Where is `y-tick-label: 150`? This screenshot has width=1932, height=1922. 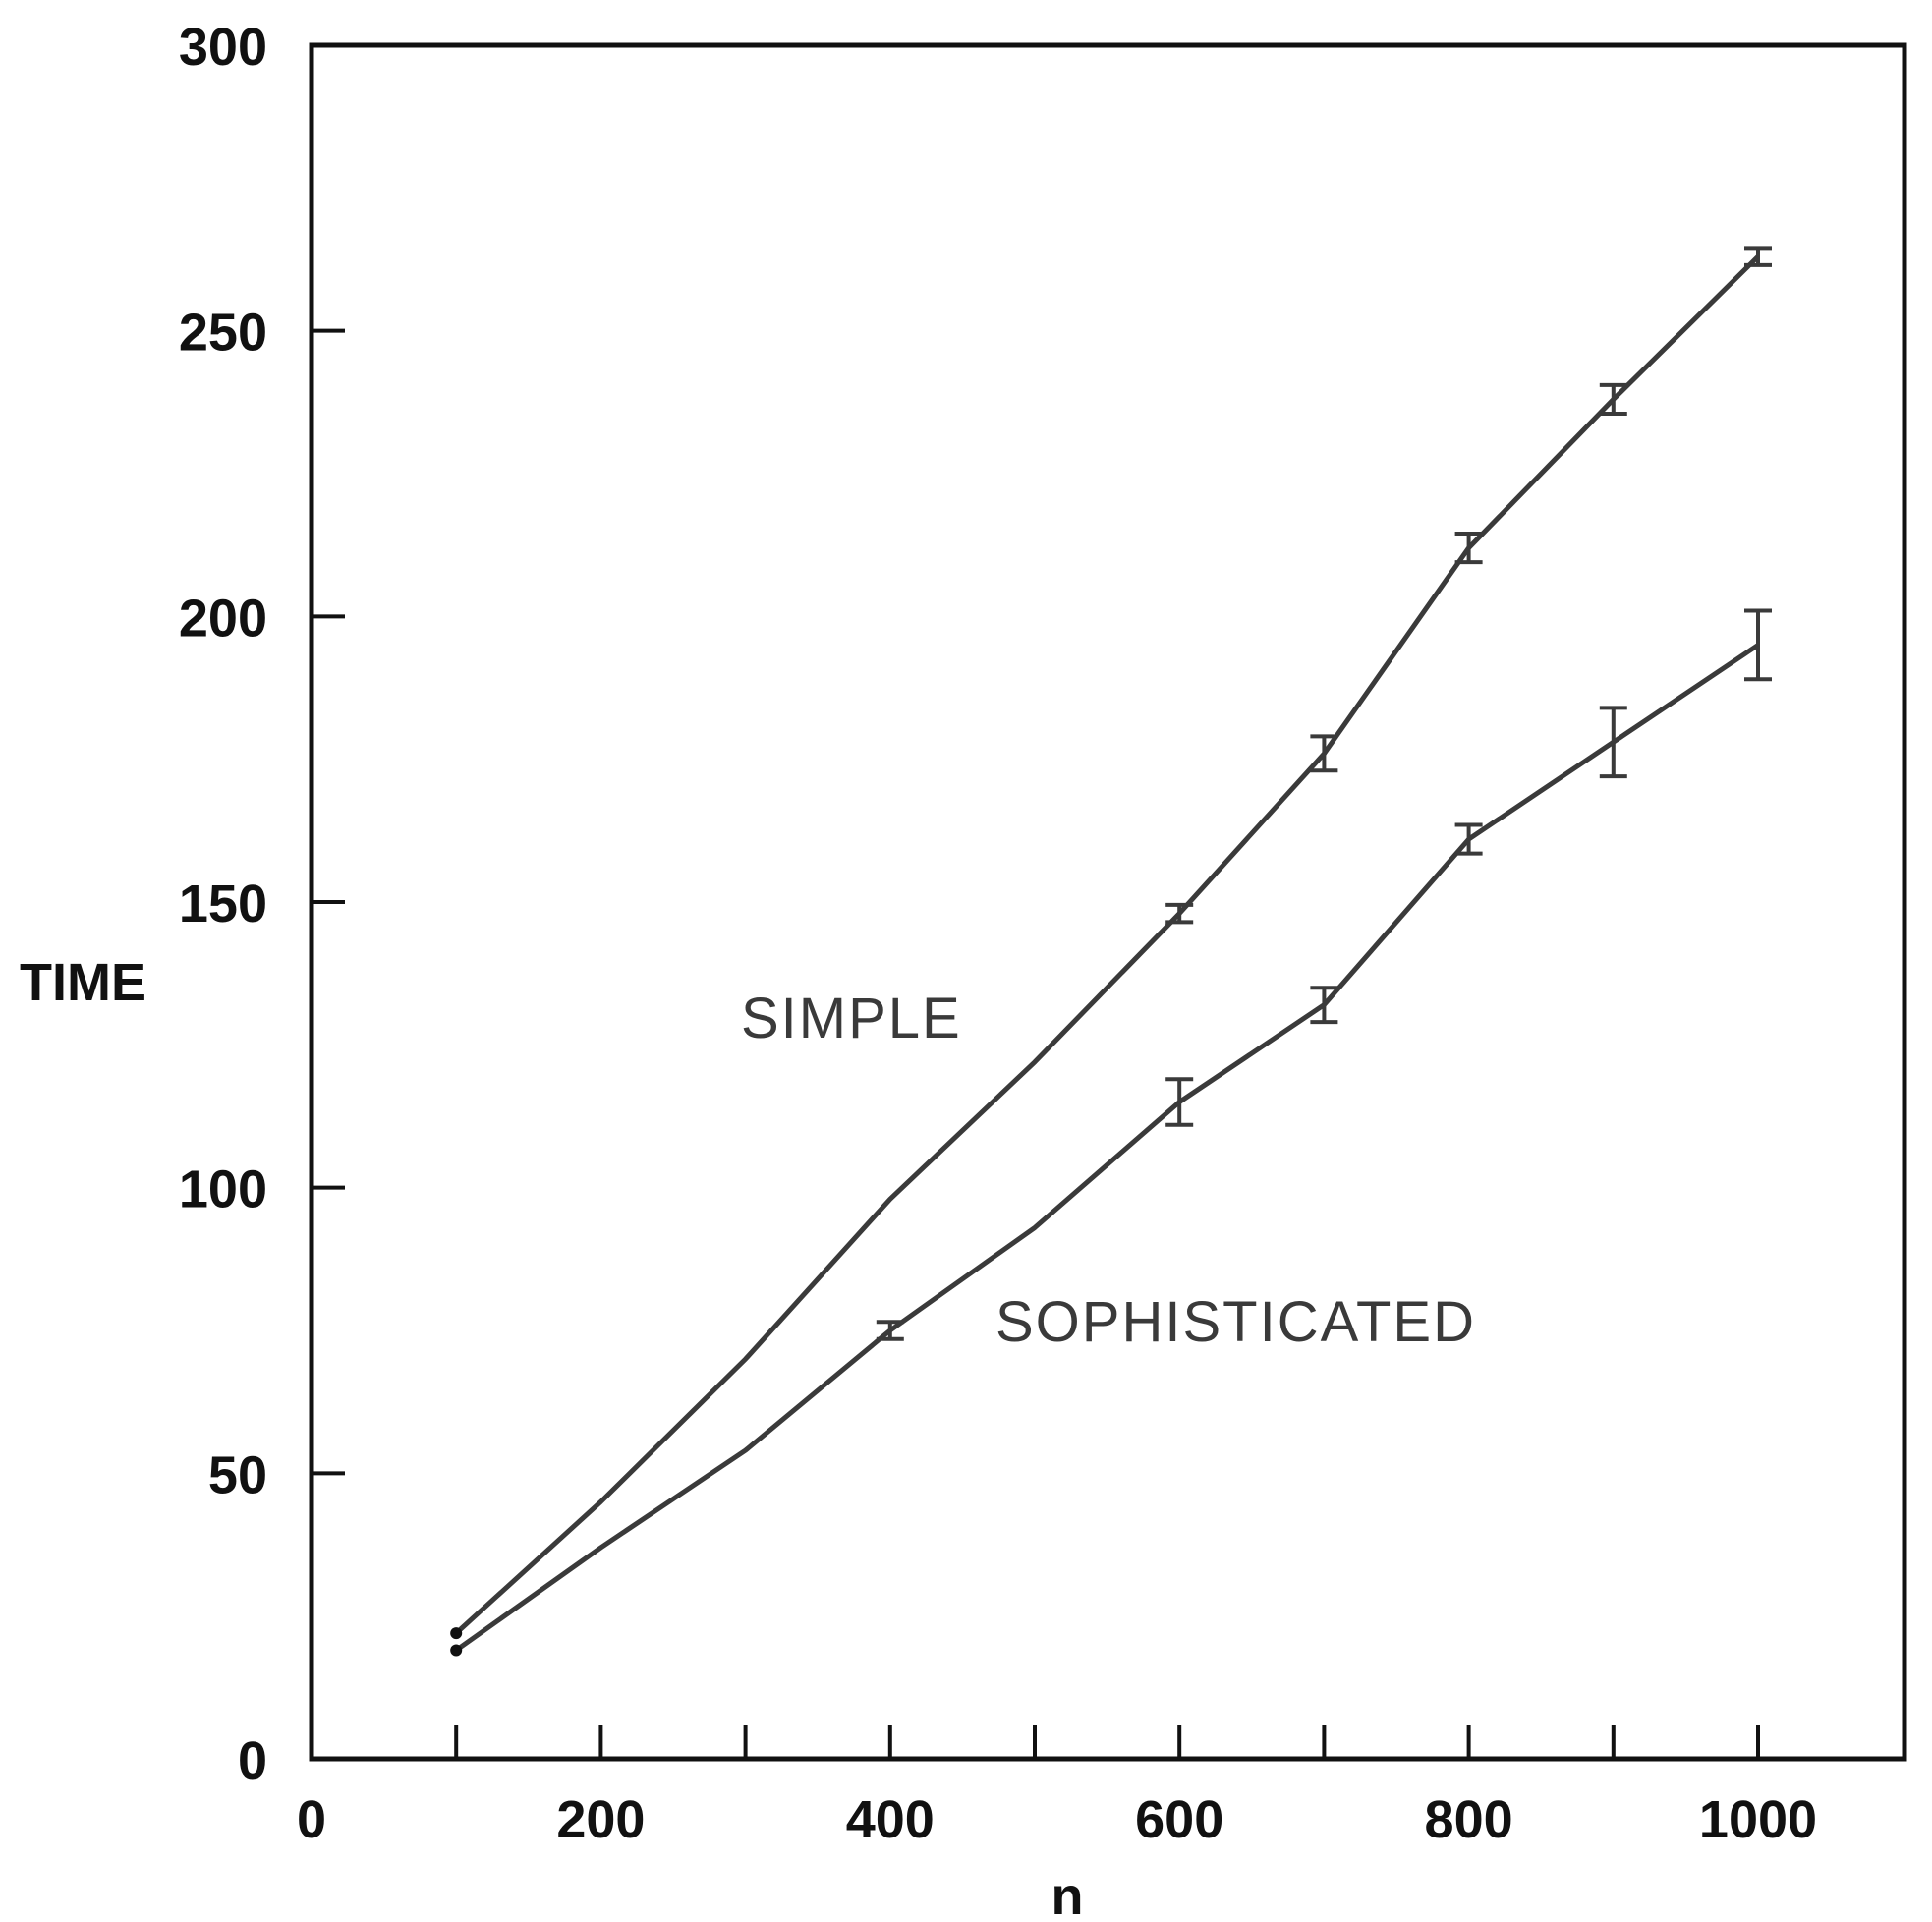
y-tick-label: 150 is located at coordinates (223, 904).